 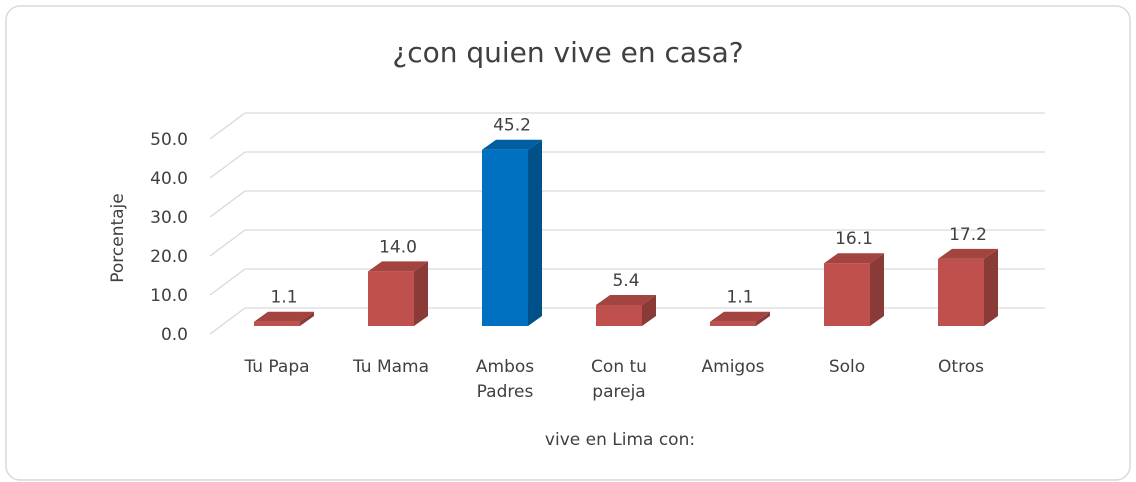 What do you see at coordinates (169, 179) in the screenshot?
I see `y-tick-label: 40.0` at bounding box center [169, 179].